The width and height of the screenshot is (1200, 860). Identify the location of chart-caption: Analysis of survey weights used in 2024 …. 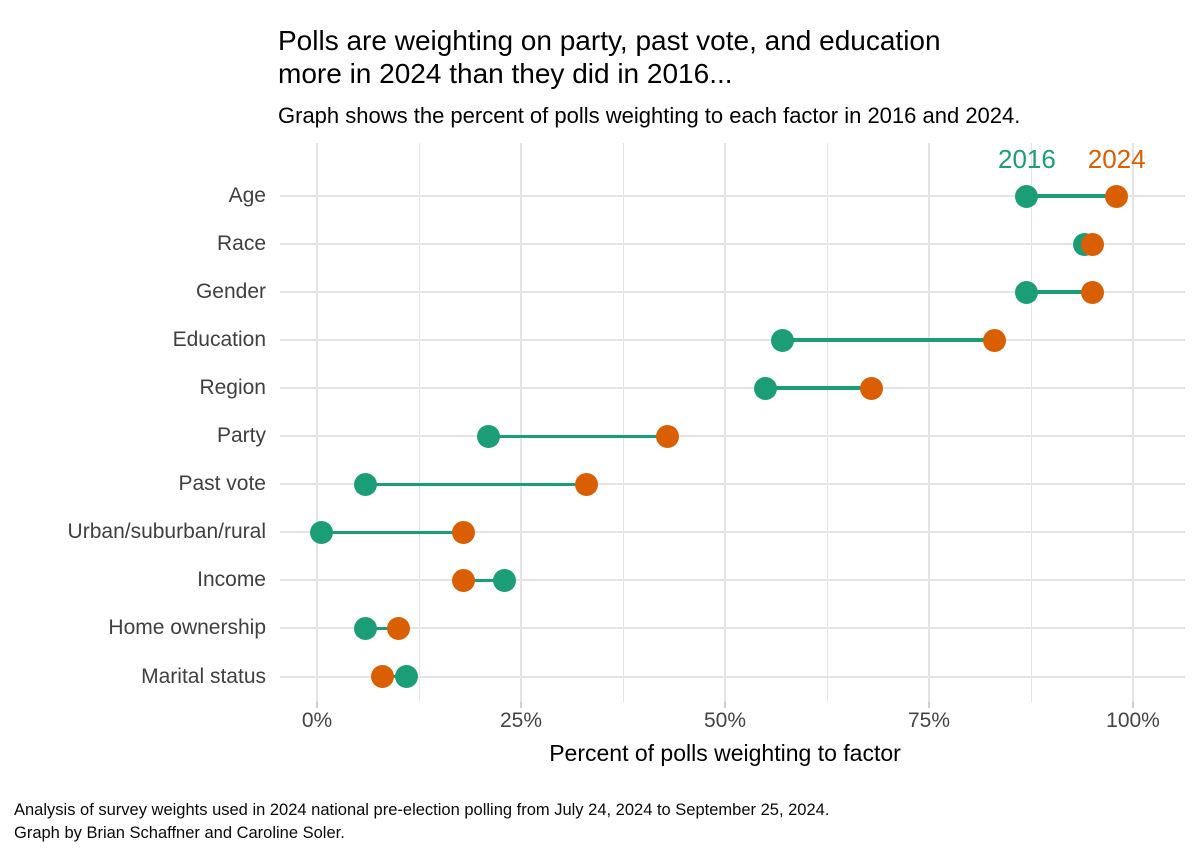
(422, 822).